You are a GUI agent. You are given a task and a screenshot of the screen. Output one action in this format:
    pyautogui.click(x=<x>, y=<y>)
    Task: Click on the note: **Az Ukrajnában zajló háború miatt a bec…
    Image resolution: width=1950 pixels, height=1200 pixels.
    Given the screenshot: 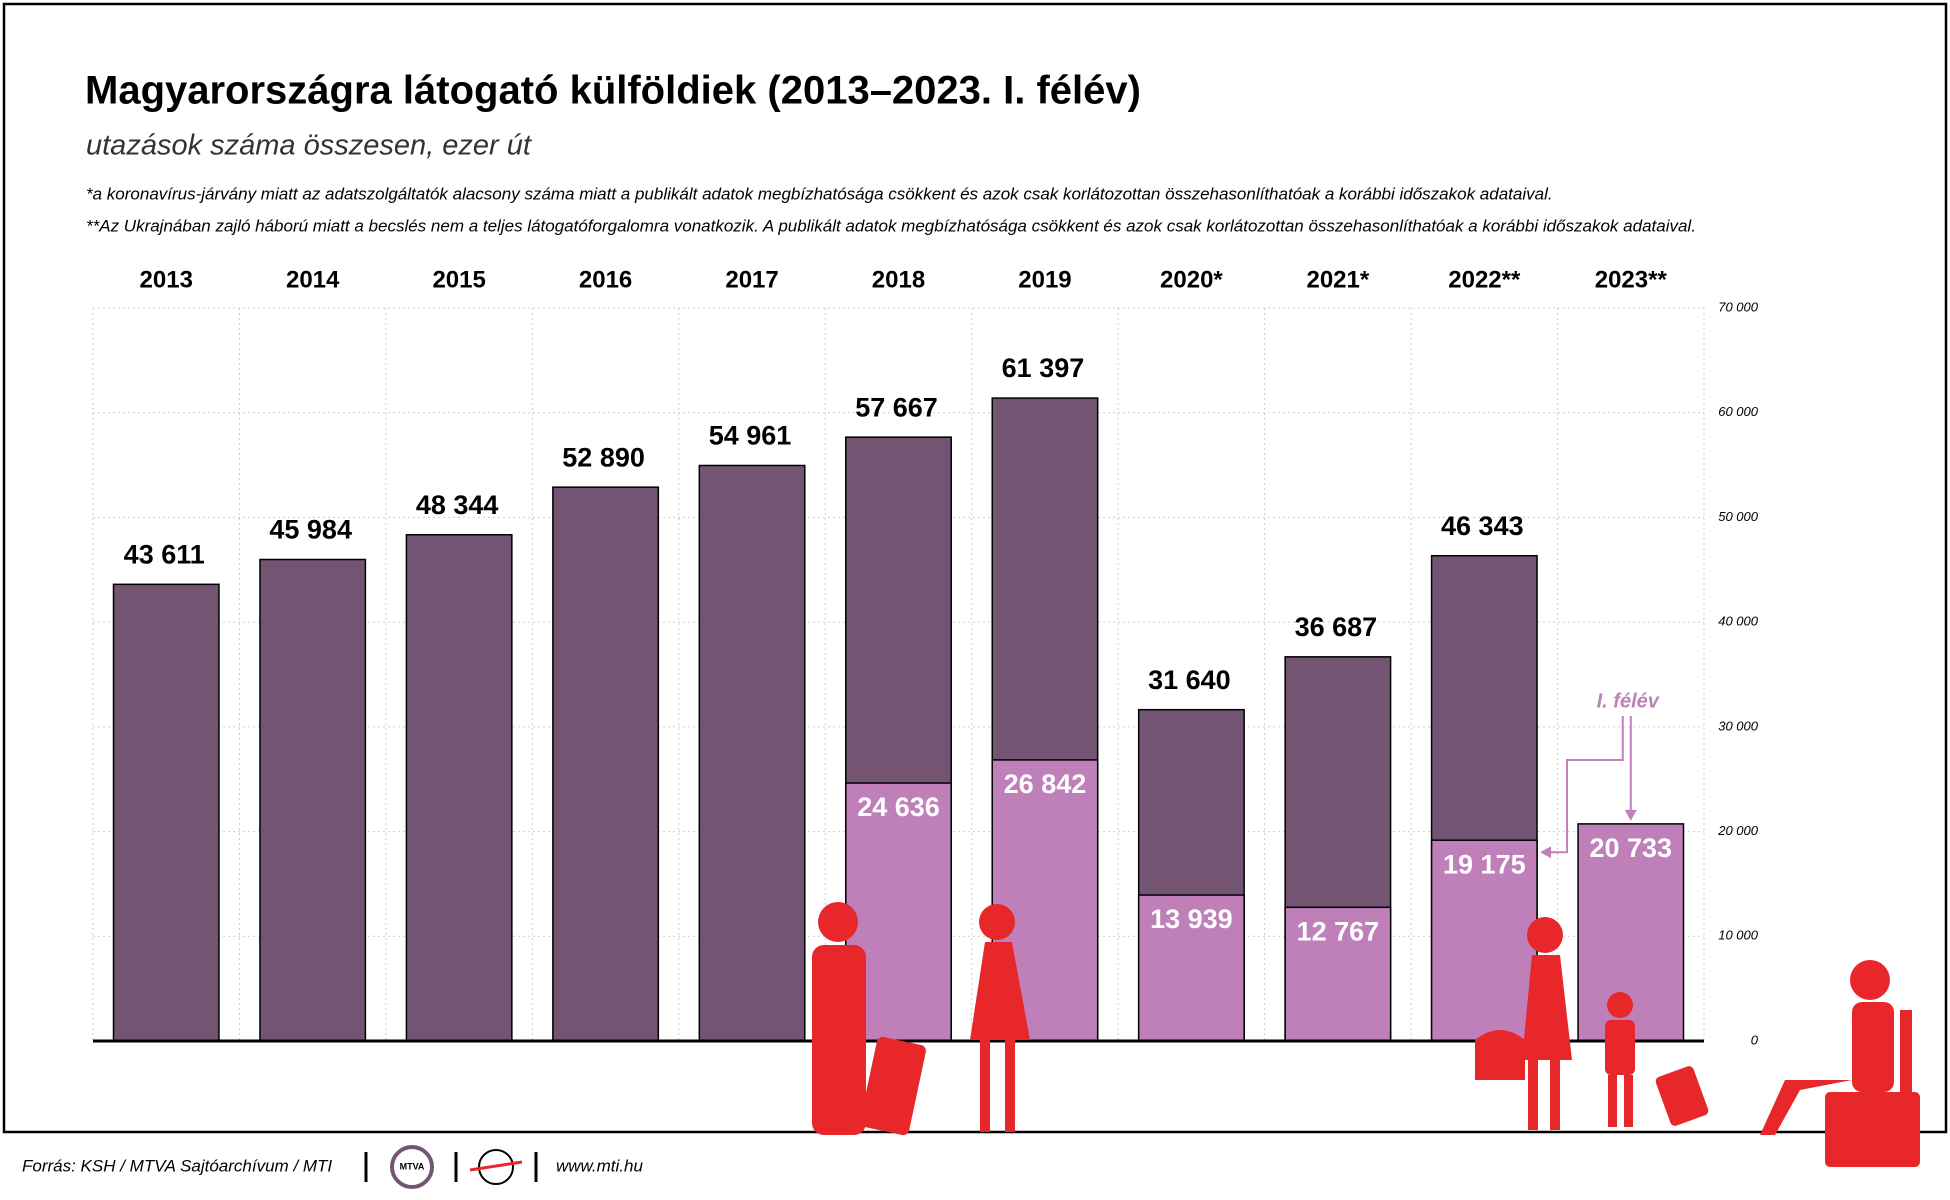 What is the action you would take?
    pyautogui.click(x=891, y=225)
    